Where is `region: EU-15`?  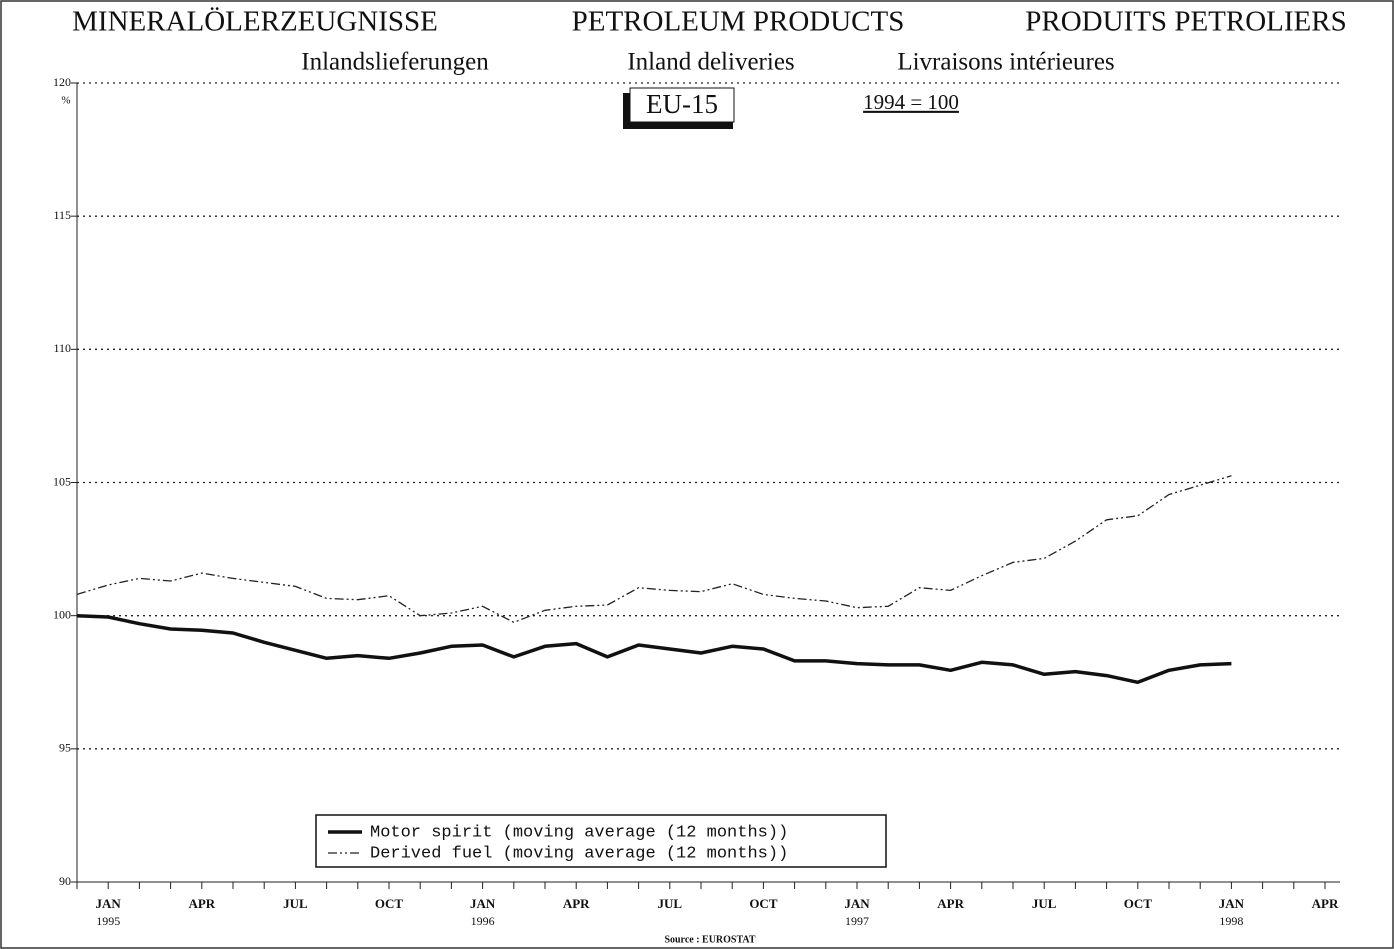
region: EU-15 is located at coordinates (682, 104).